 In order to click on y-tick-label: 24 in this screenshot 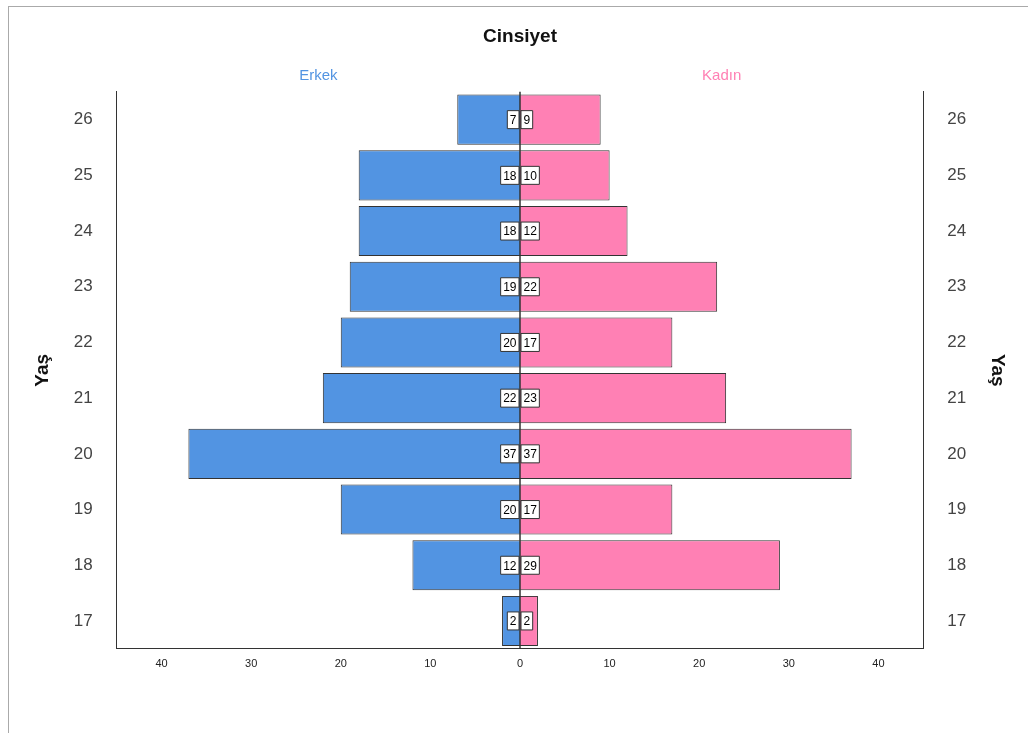, I will do `click(83, 230)`.